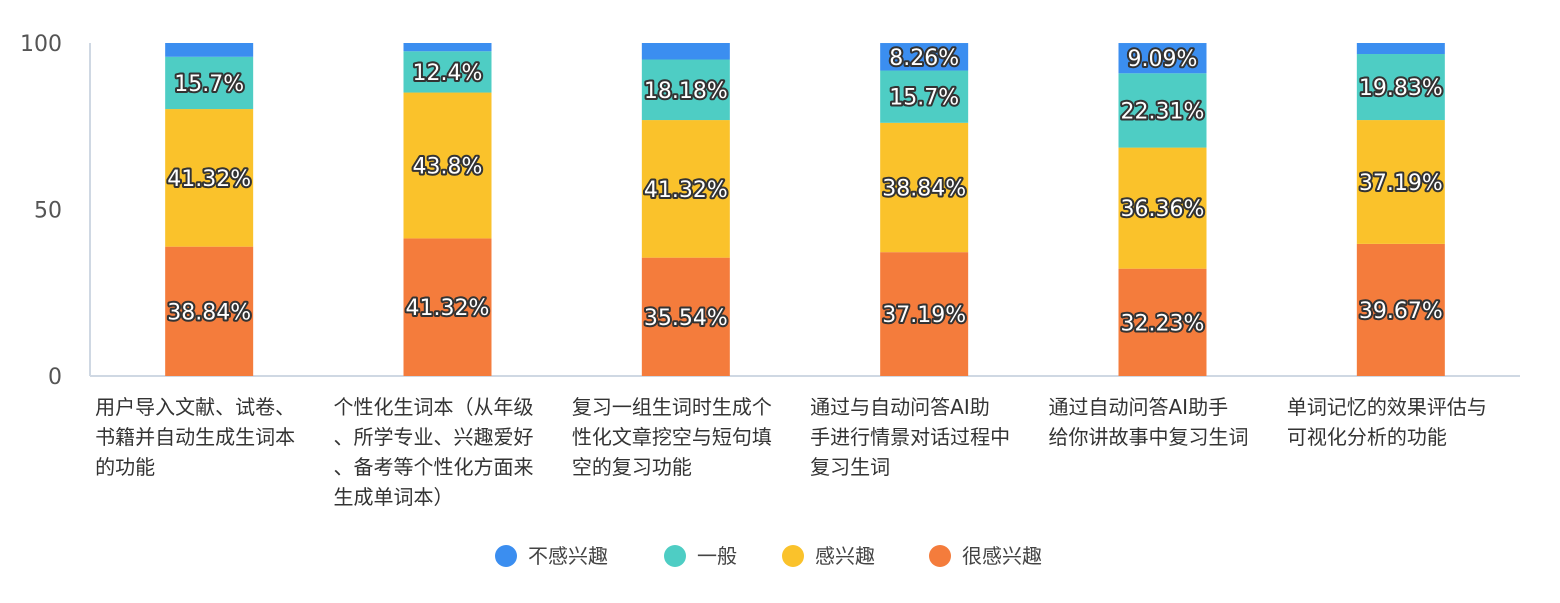 Image resolution: width=1560 pixels, height=603 pixels. I want to click on x-category-label-line: 的功能, so click(125, 467).